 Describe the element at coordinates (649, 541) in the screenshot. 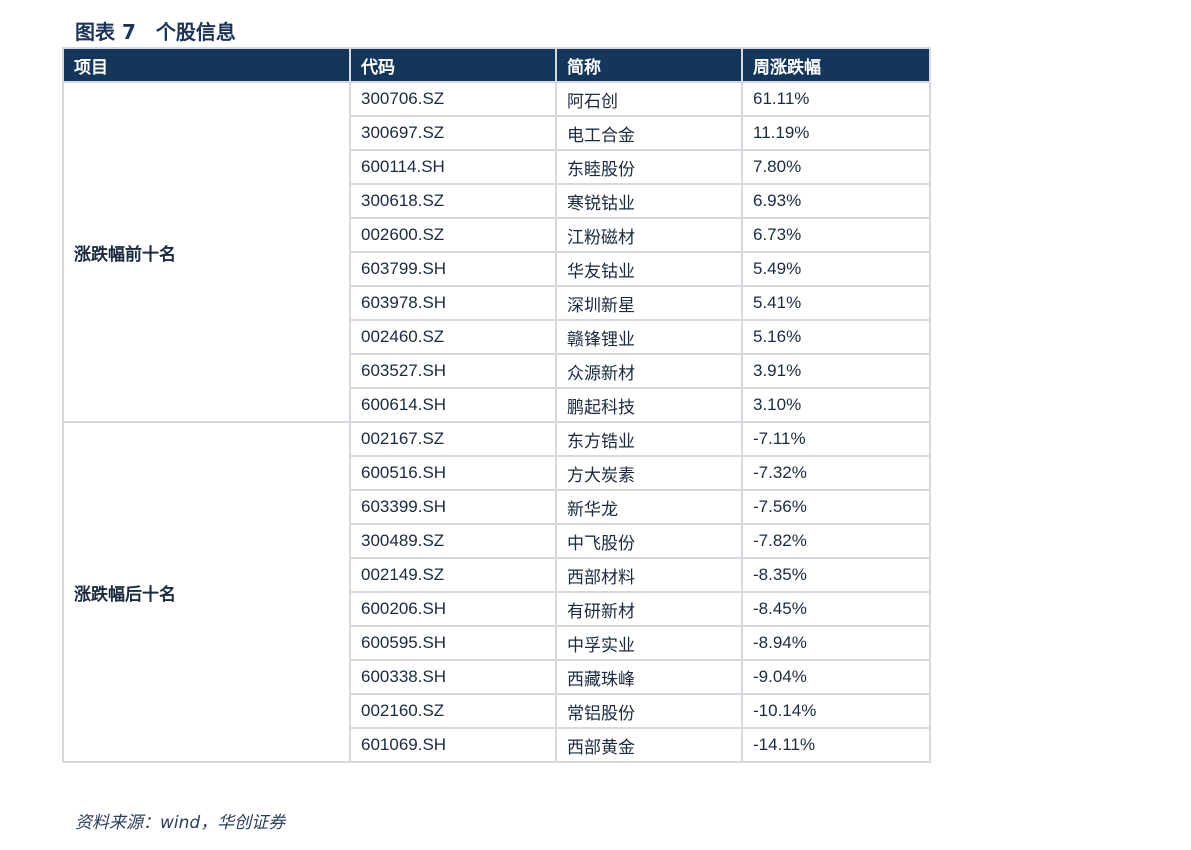

I see `stock-name: 中飞股份` at that location.